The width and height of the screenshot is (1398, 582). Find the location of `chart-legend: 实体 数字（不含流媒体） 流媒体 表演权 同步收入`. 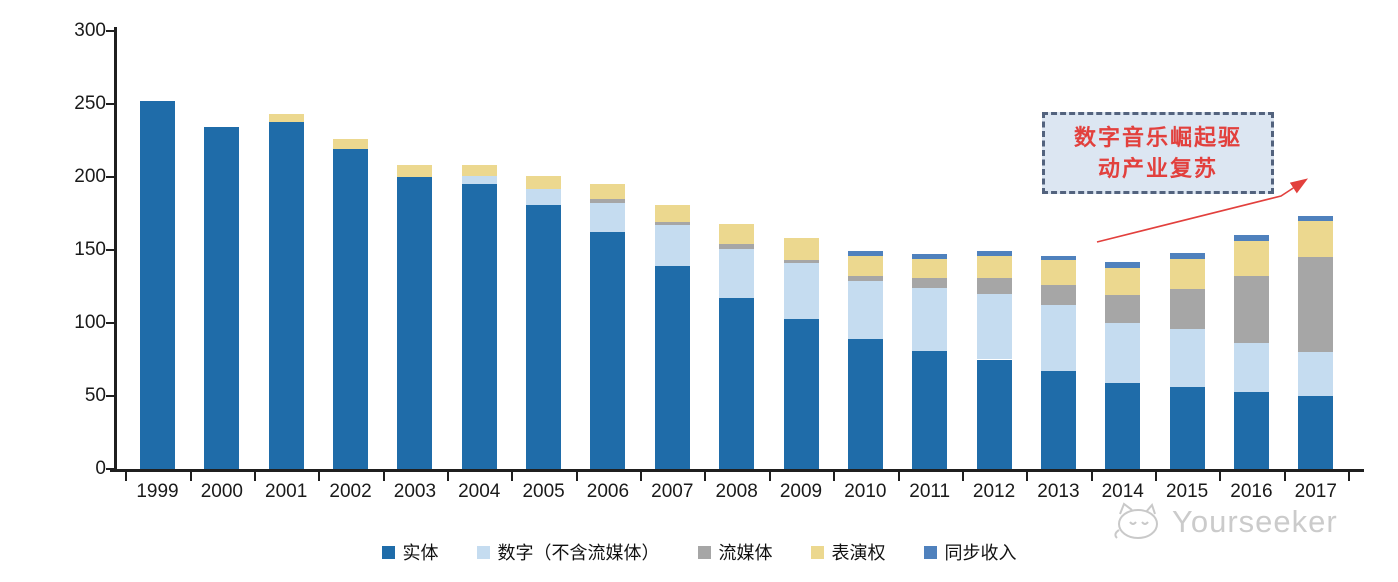

chart-legend: 实体 数字（不含流媒体） 流媒体 表演权 同步收入 is located at coordinates (699, 552).